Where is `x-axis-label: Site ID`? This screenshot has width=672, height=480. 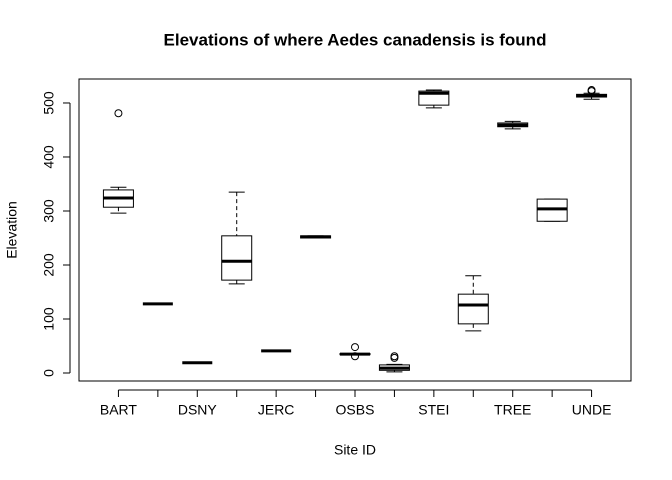 x-axis-label: Site ID is located at coordinates (355, 450).